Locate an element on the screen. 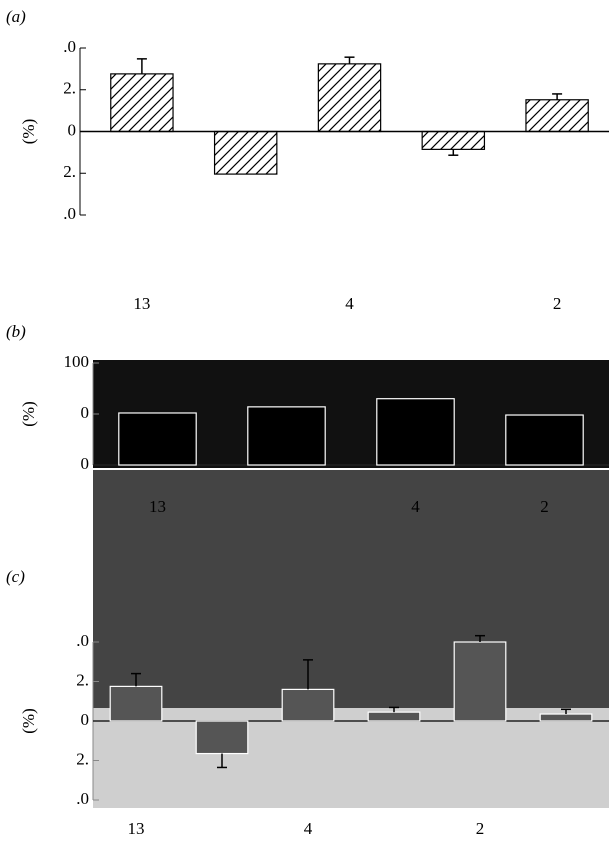 This screenshot has height=841, width=609. panel-label: (b) is located at coordinates (16, 331).